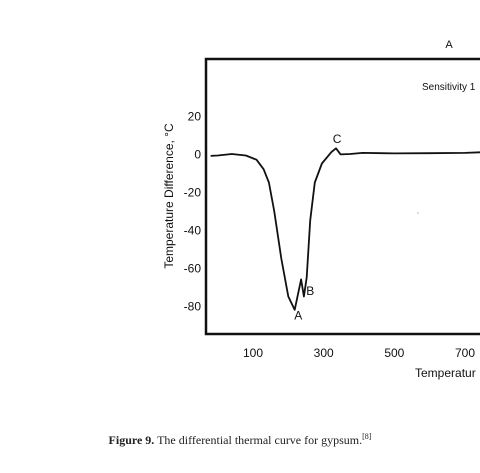  I want to click on x-tick-label: 100, so click(253, 353).